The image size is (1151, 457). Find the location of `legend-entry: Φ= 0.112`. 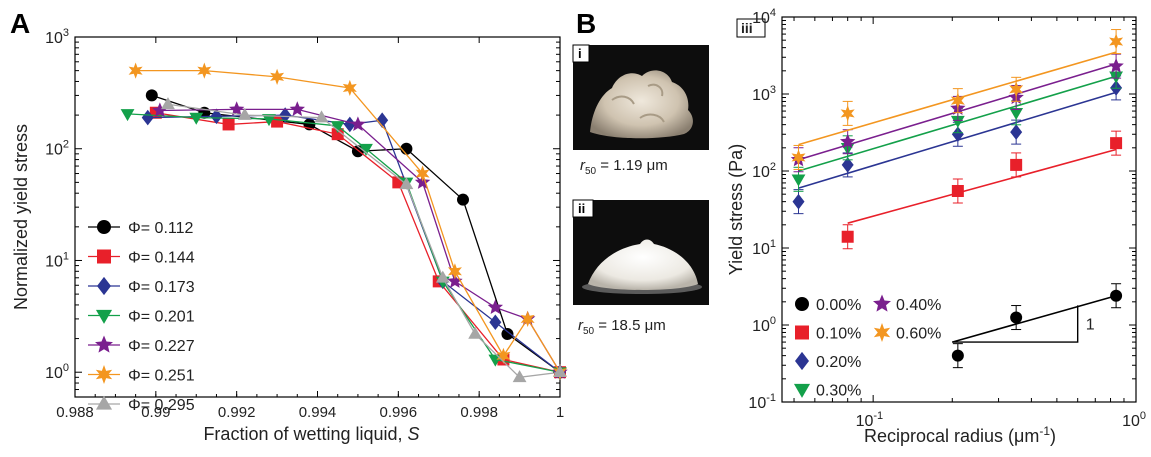

legend-entry: Φ= 0.112 is located at coordinates (161, 228).